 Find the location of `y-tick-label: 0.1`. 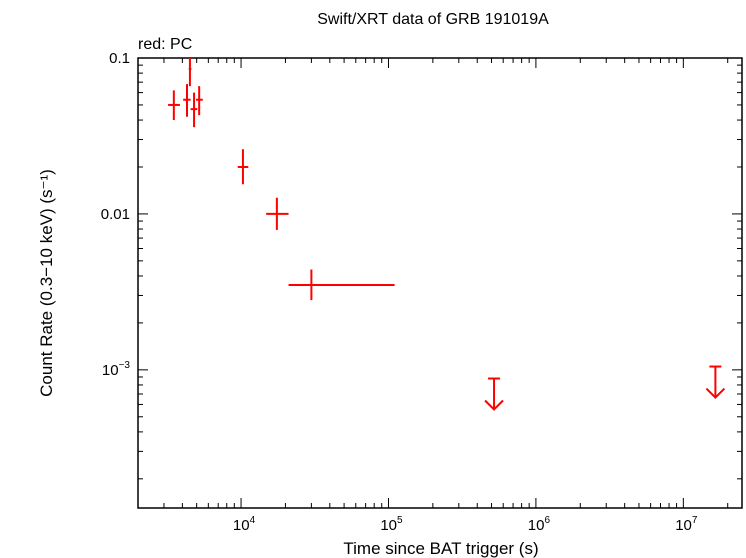

y-tick-label: 0.1 is located at coordinates (119, 58).